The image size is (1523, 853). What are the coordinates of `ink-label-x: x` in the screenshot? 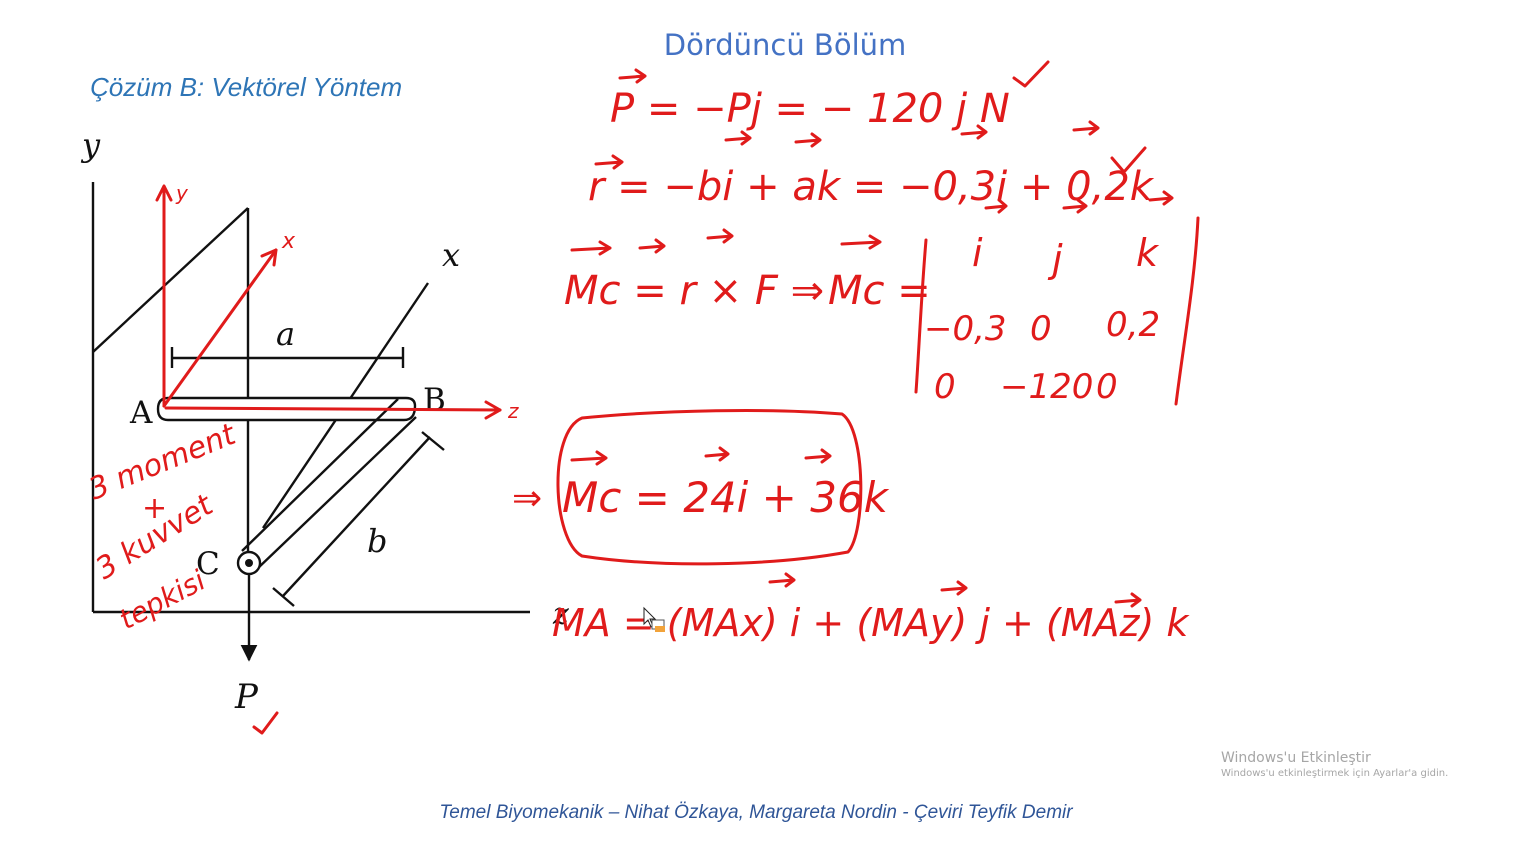 It's located at (288, 241).